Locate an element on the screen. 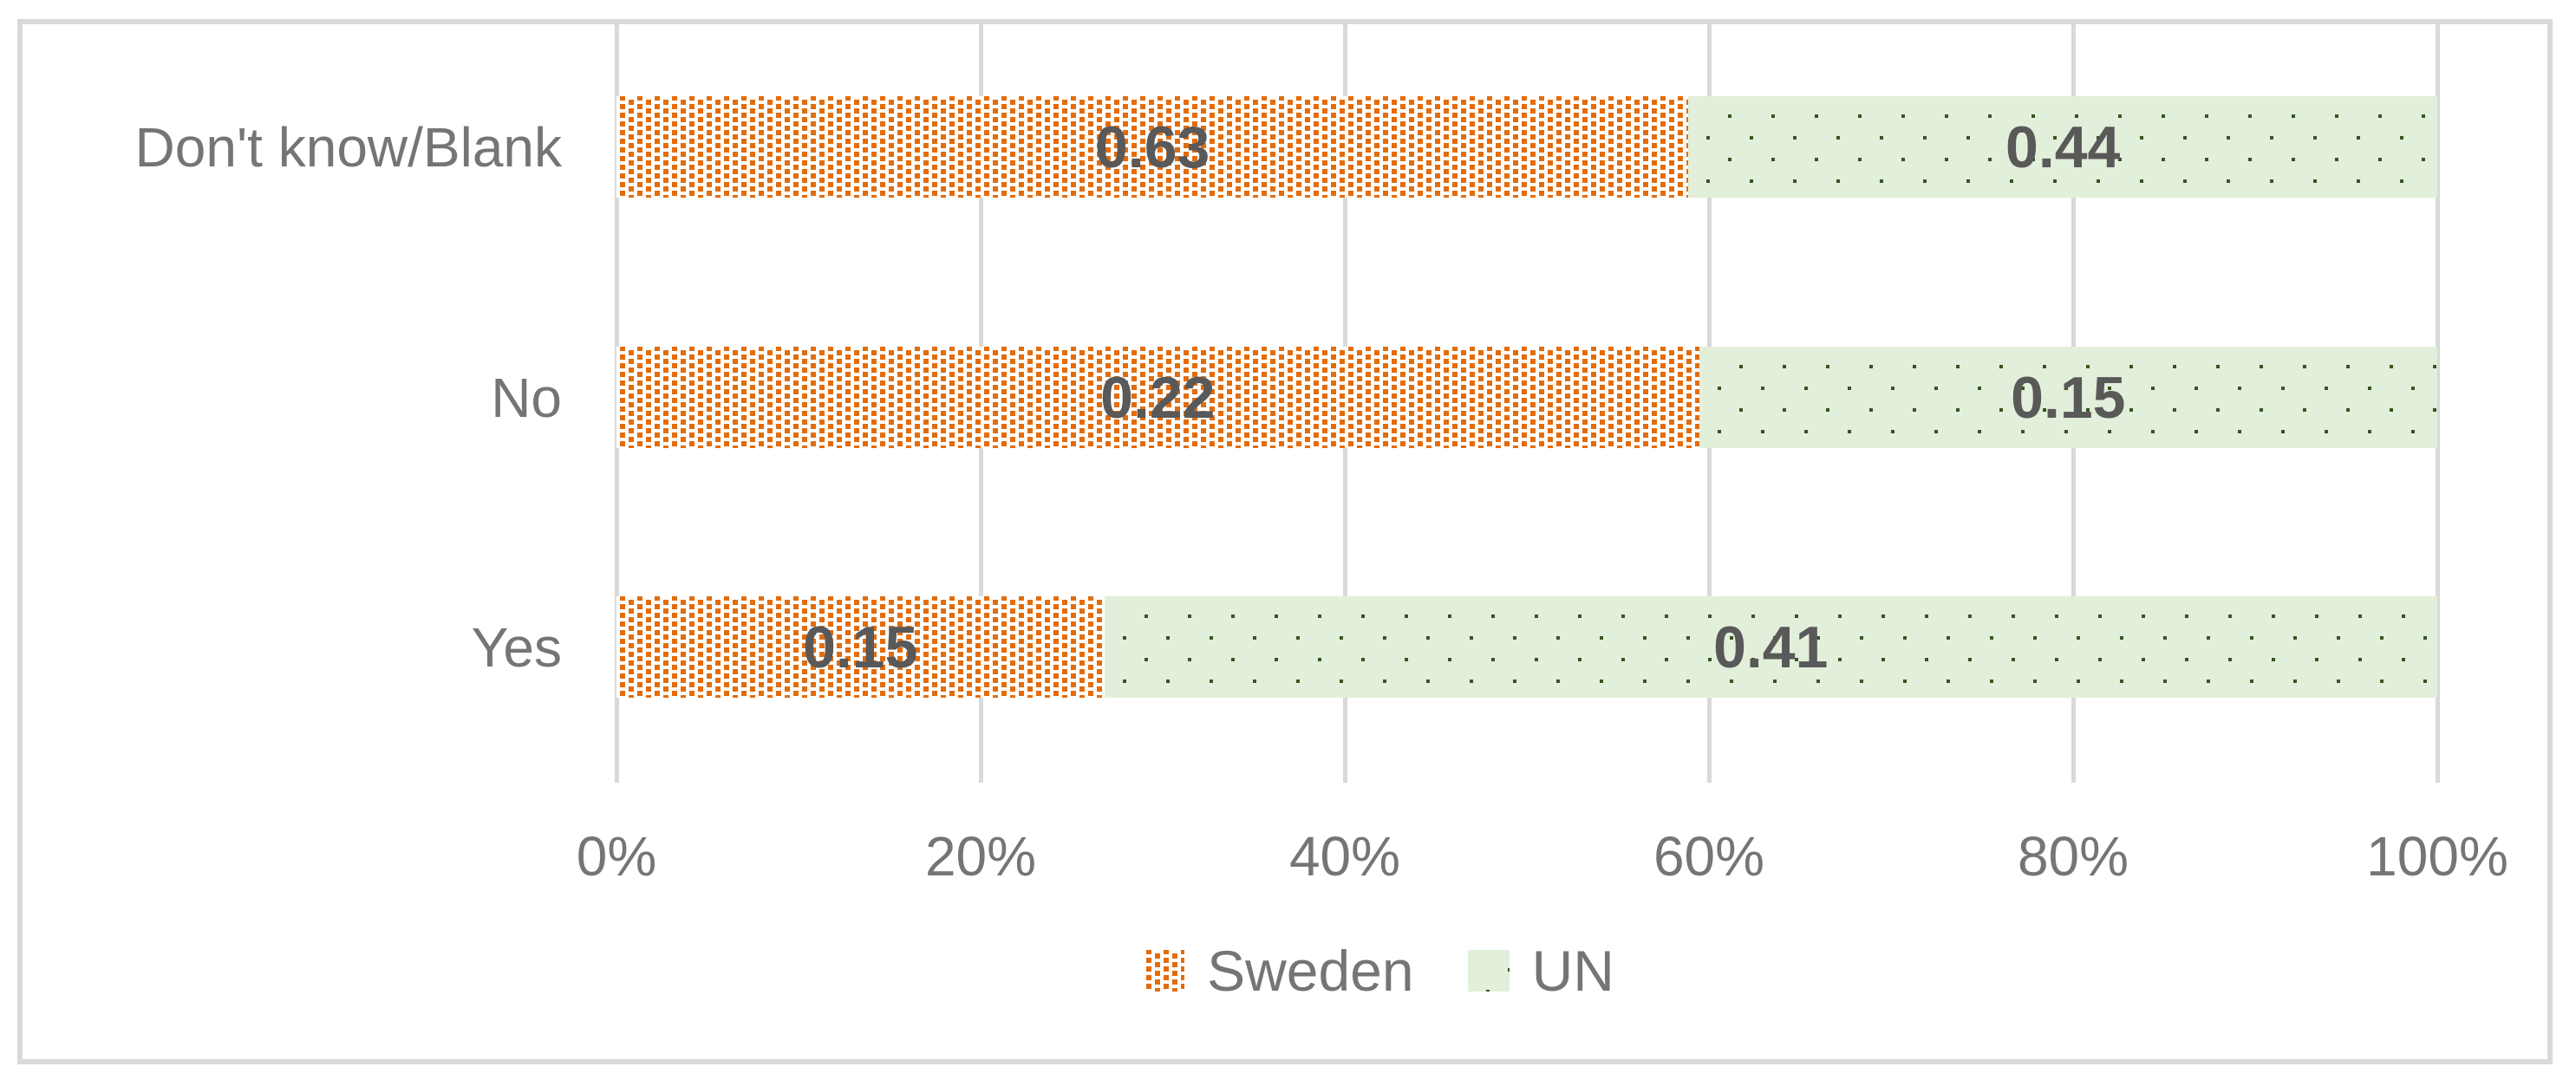 The height and width of the screenshot is (1086, 2576). bar-segment-un: 0.15 is located at coordinates (2068, 397).